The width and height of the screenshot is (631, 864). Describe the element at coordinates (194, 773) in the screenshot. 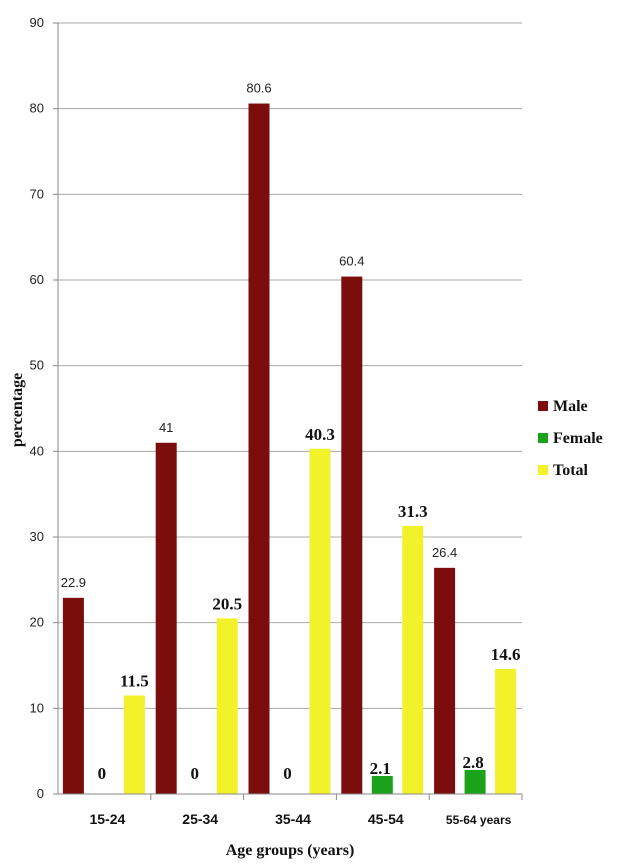

I see `data-label-female-2: 0` at that location.